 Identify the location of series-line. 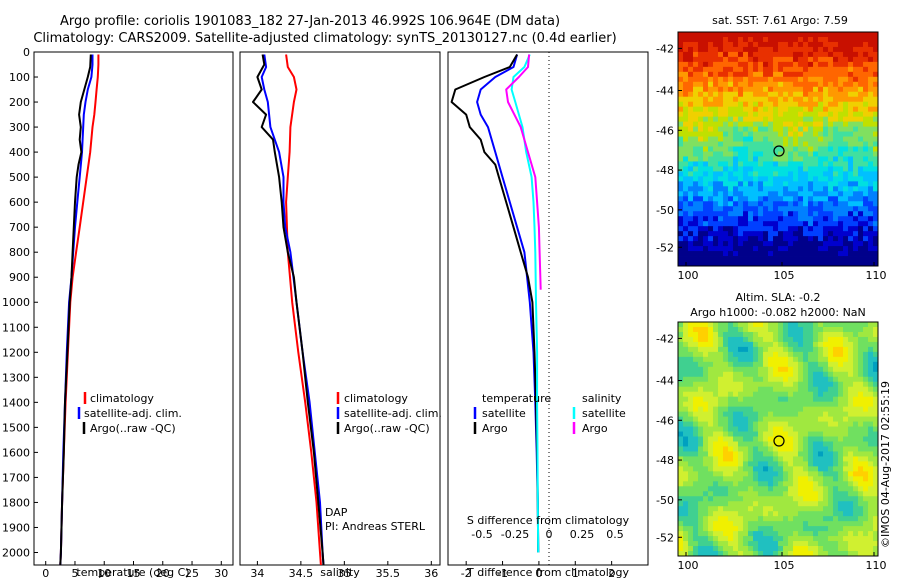
(523, 172).